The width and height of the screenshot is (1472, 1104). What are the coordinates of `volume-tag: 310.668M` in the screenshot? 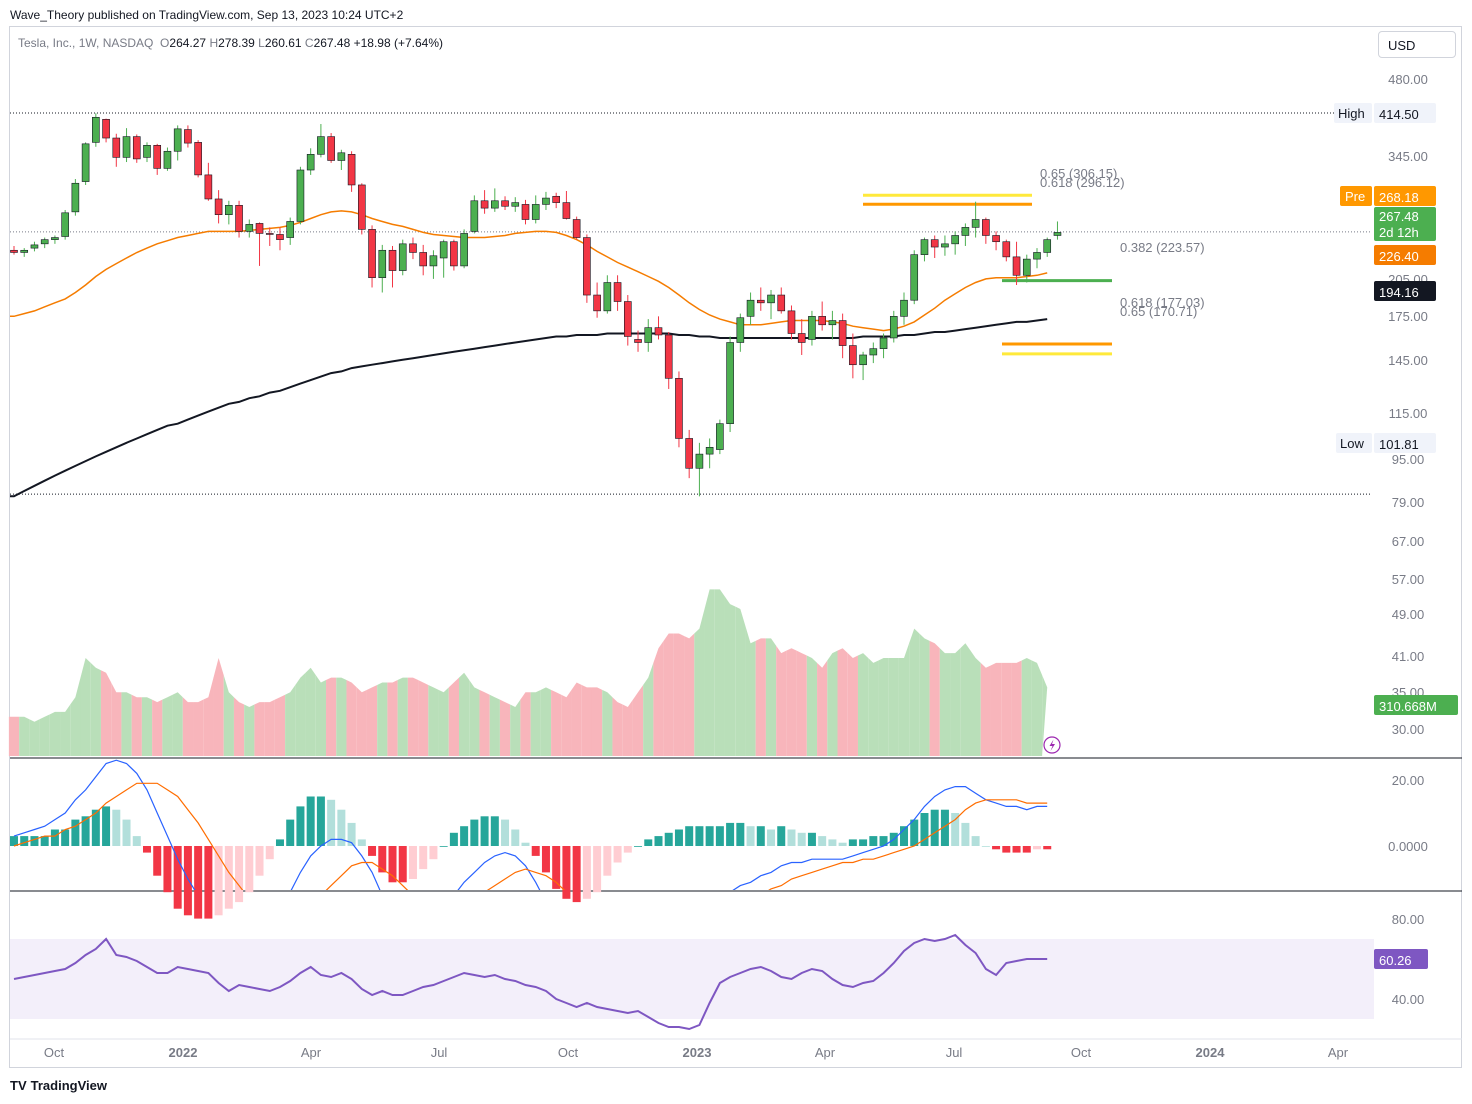 It's located at (1408, 706).